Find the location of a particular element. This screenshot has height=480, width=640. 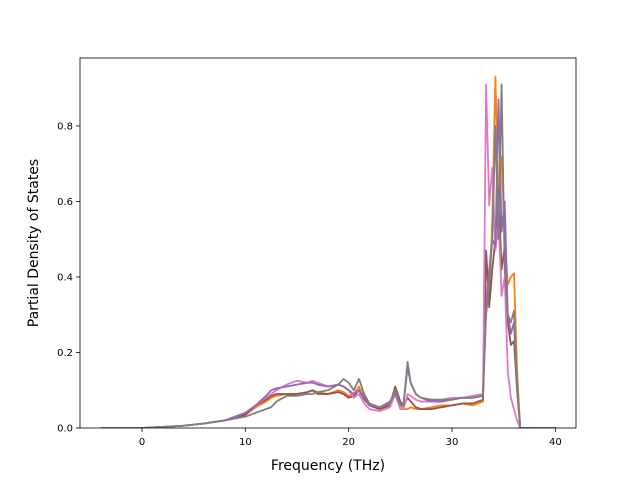

y-tick-label: 0.2 is located at coordinates (65, 353).